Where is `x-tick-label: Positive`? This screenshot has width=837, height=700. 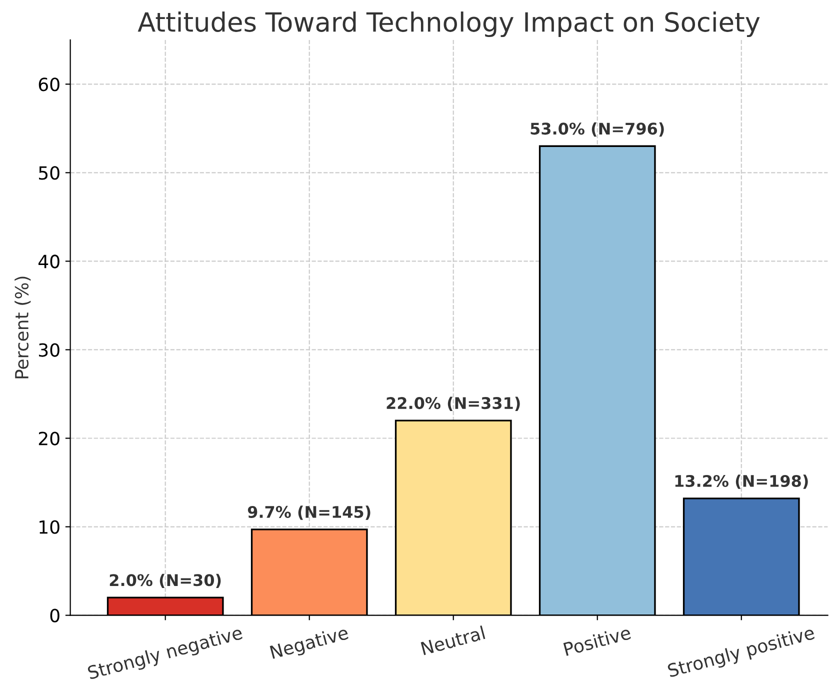
x-tick-label: Positive is located at coordinates (597, 640).